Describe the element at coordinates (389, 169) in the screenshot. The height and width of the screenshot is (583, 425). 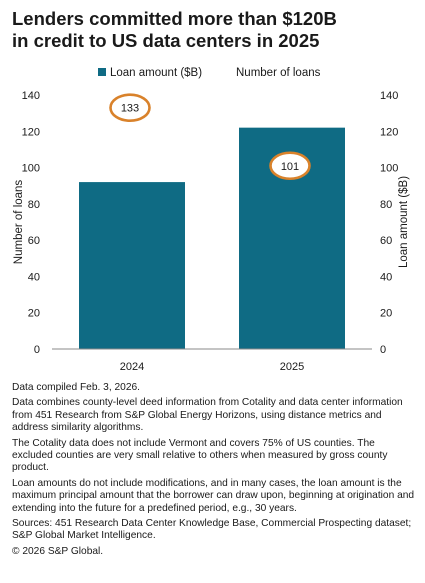
I see `y-tick-right: 100` at that location.